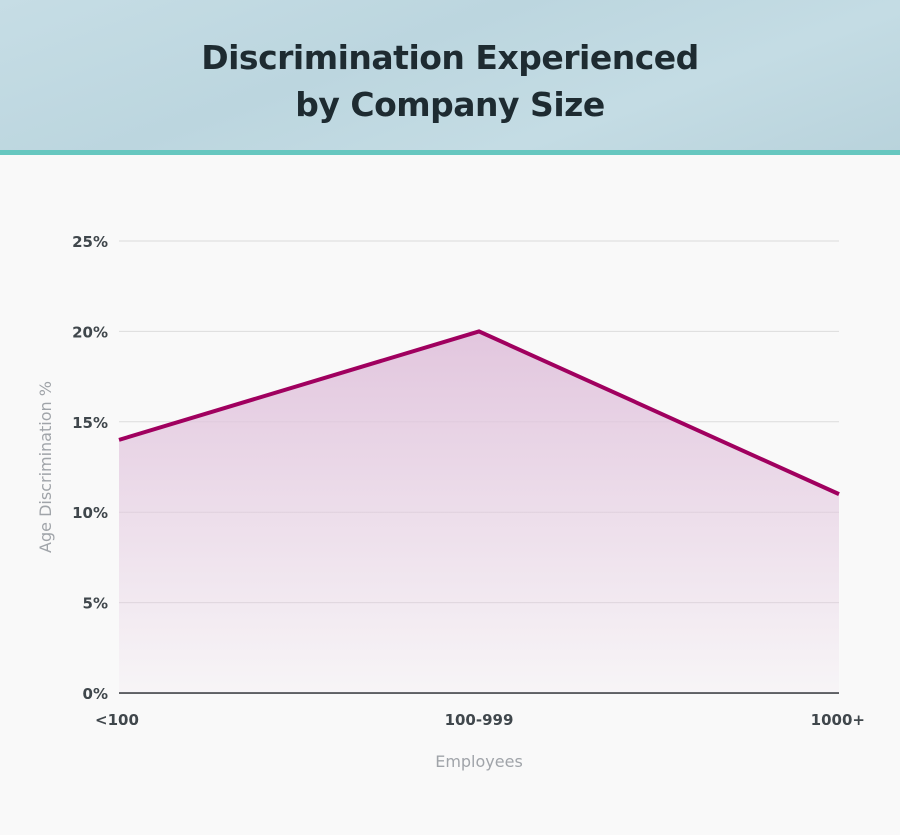  Describe the element at coordinates (450, 152) in the screenshot. I see `header-divider` at that location.